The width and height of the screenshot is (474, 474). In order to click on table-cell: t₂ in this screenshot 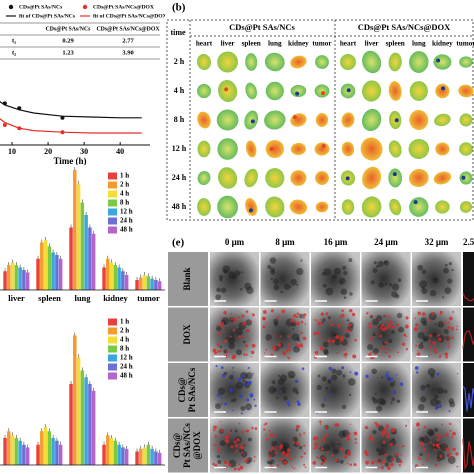, I will do `click(14, 52)`.